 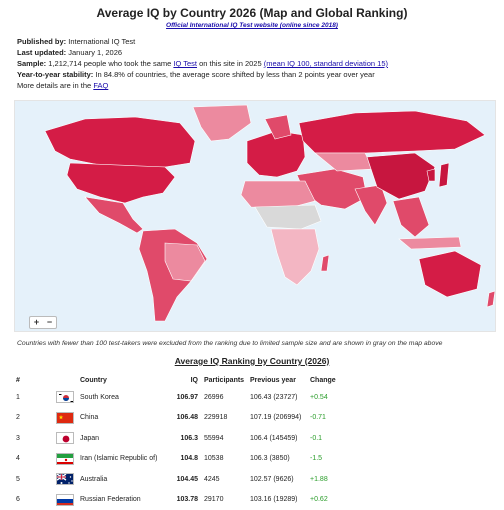 I want to click on region-madagascar, so click(x=325, y=263).